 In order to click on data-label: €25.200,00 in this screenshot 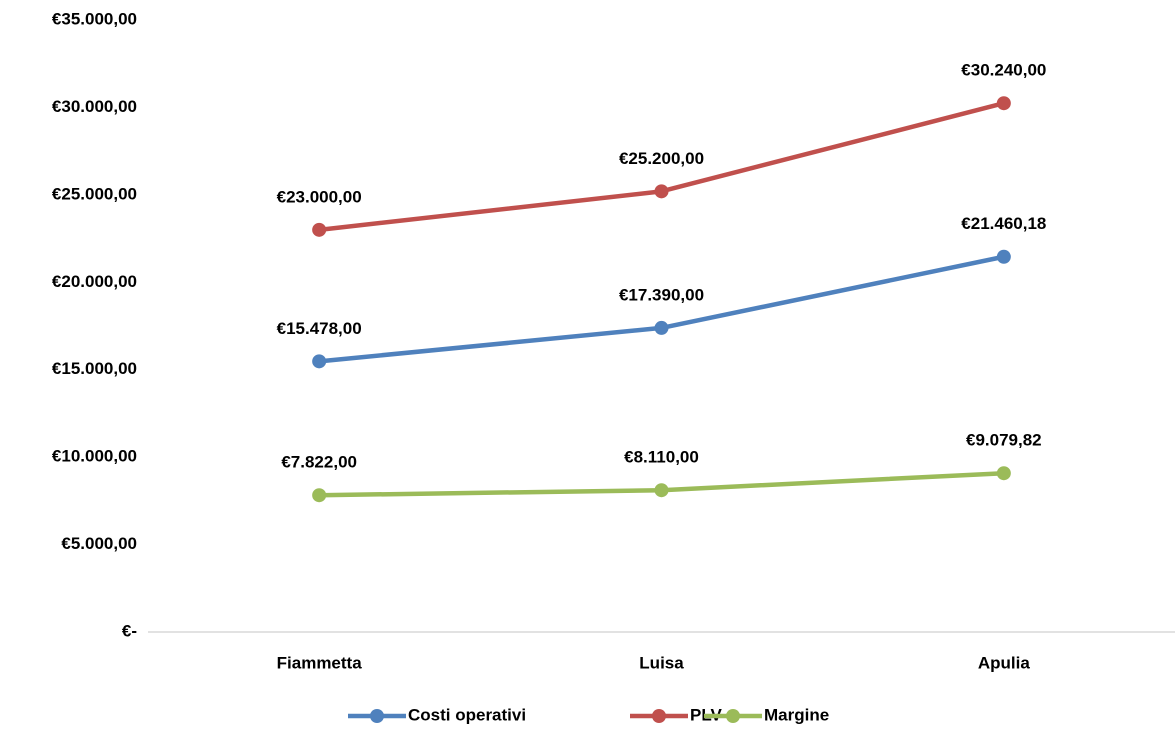, I will do `click(661, 158)`.